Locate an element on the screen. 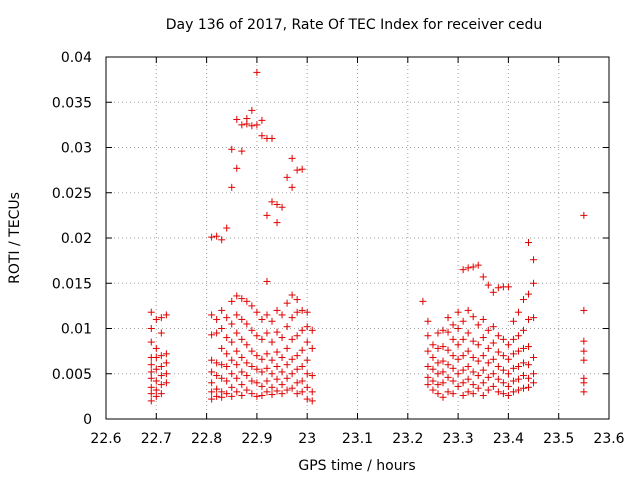 This screenshot has height=480, width=640. y-tick-label: 0 is located at coordinates (87, 420).